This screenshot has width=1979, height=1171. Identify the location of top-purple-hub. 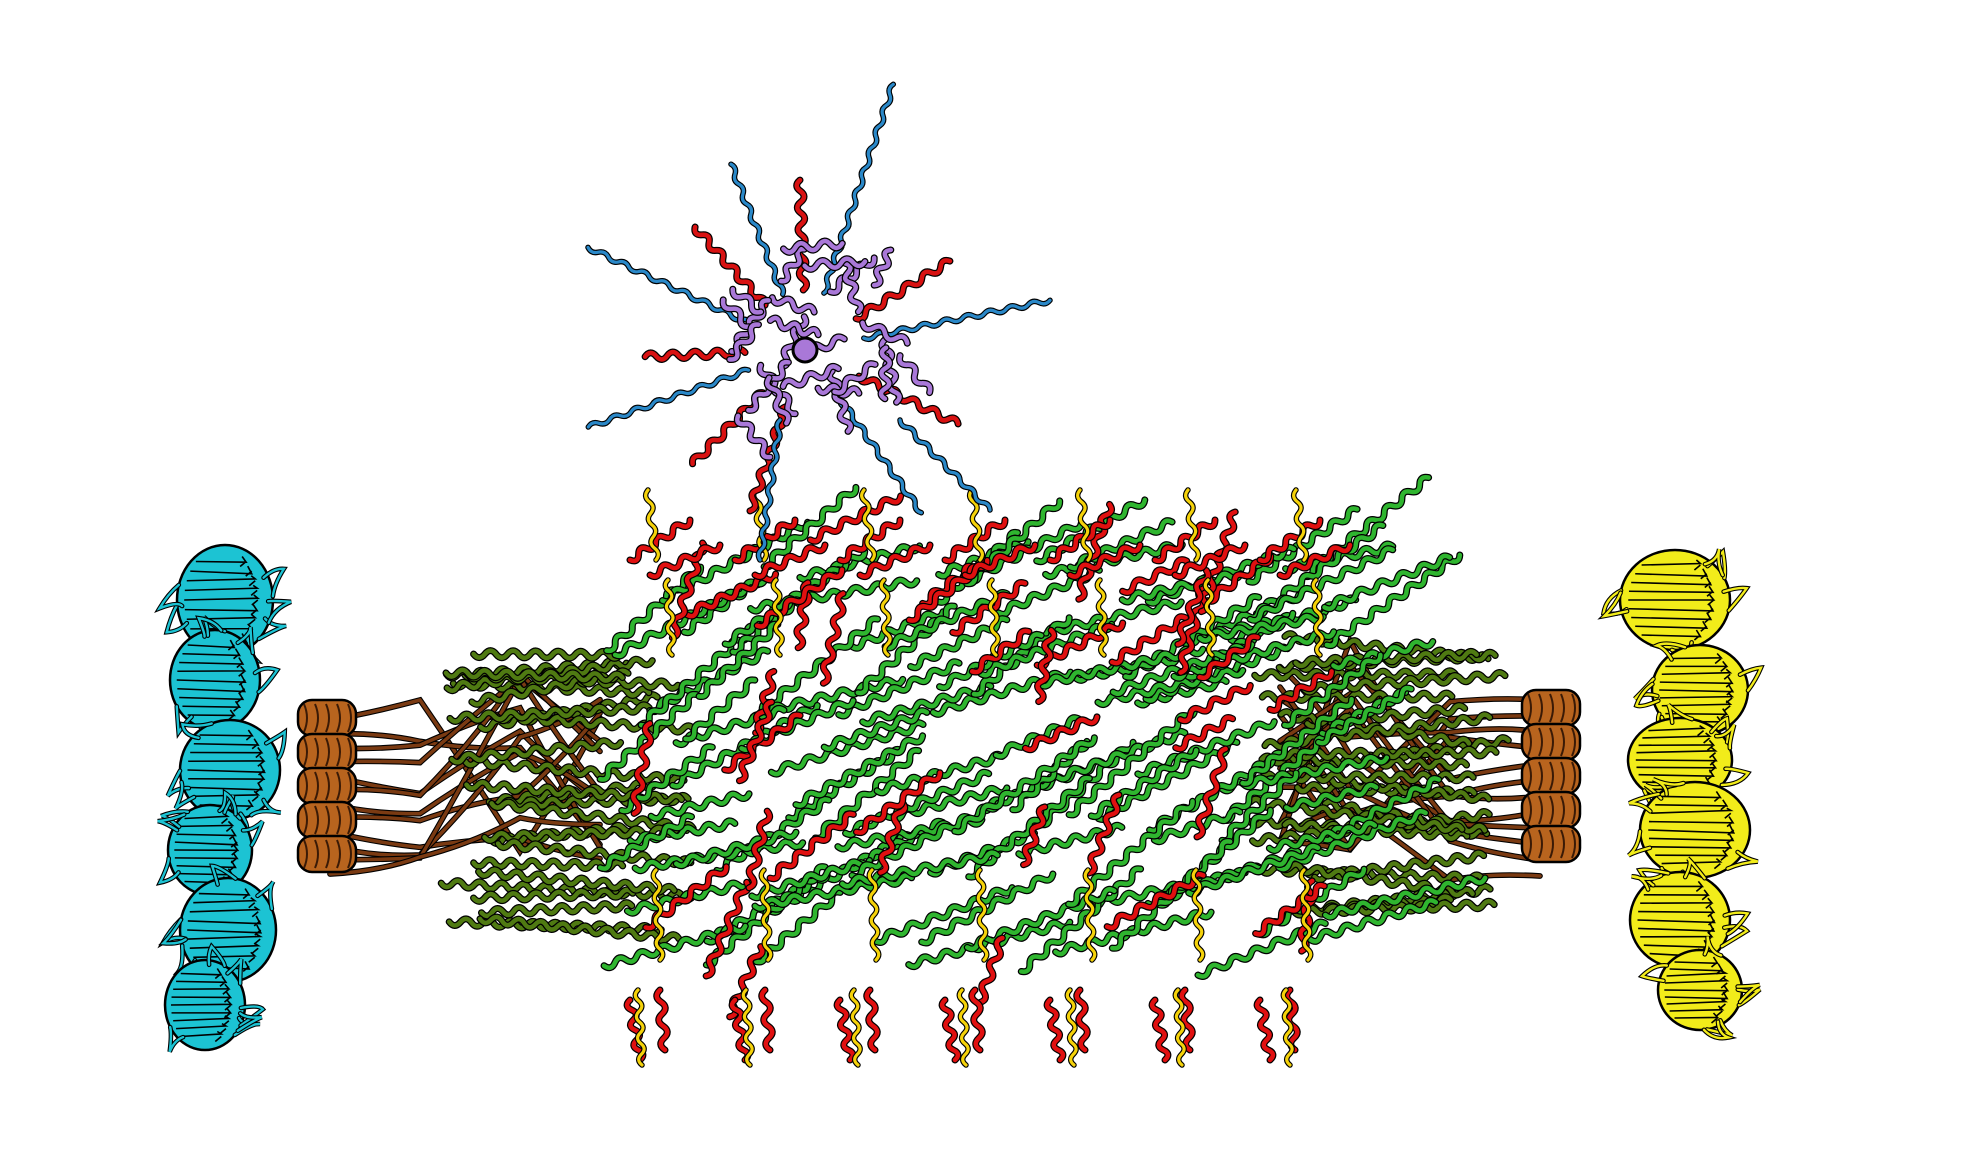
(826, 349).